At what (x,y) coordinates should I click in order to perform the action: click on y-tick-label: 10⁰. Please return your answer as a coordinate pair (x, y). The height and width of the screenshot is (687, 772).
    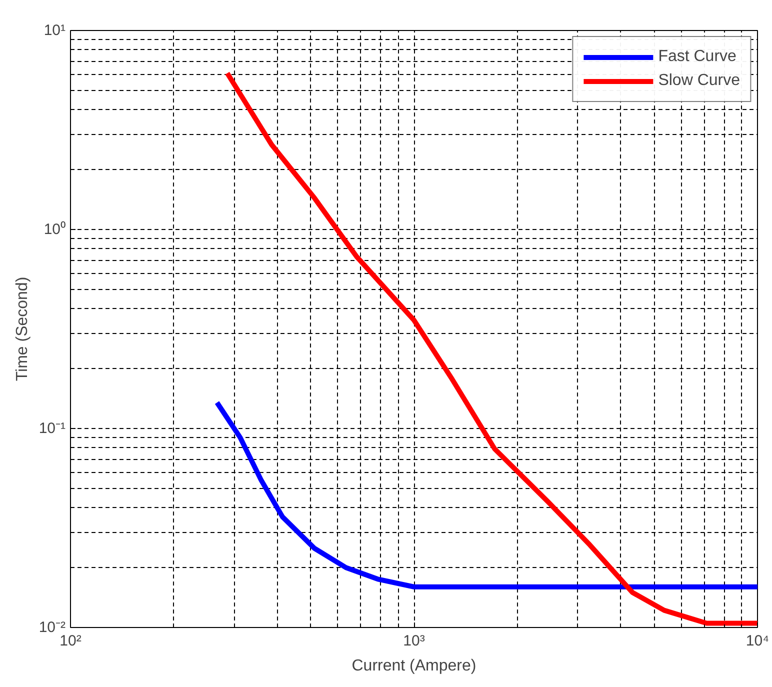
    Looking at the image, I should click on (55, 229).